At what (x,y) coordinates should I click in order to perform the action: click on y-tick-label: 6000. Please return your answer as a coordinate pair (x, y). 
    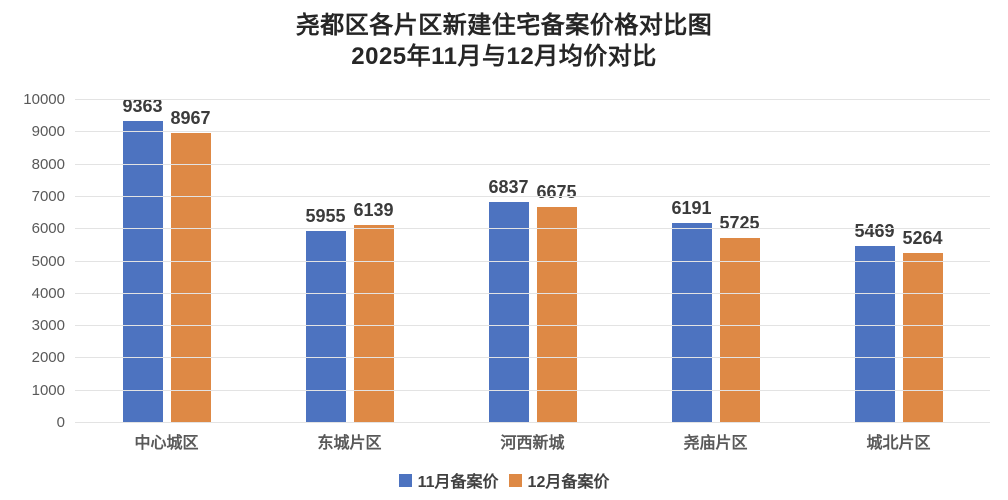
    Looking at the image, I should click on (48, 229).